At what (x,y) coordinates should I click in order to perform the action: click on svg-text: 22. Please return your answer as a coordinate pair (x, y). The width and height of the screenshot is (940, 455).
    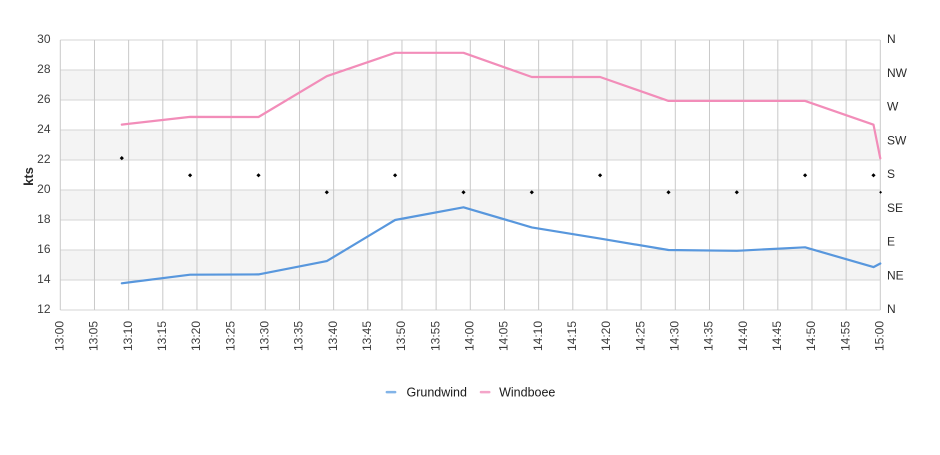
    Looking at the image, I should click on (44, 159).